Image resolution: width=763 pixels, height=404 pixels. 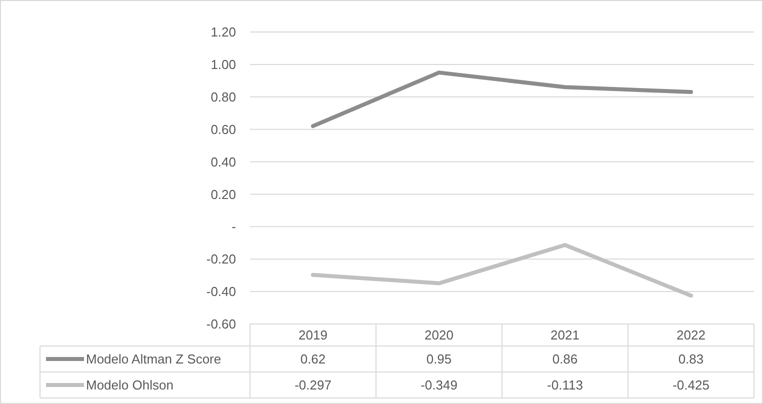 What do you see at coordinates (223, 64) in the screenshot?
I see `y-tick-label: 1.00` at bounding box center [223, 64].